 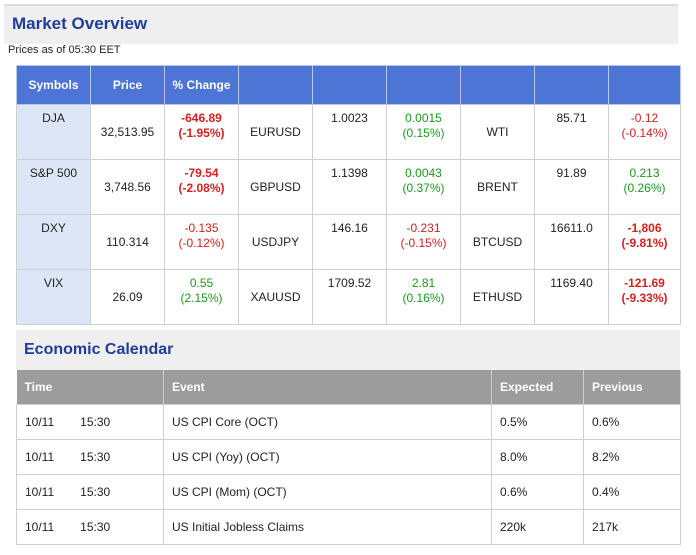 What do you see at coordinates (341, 24) in the screenshot?
I see `market-overview-header: Market Overview` at bounding box center [341, 24].